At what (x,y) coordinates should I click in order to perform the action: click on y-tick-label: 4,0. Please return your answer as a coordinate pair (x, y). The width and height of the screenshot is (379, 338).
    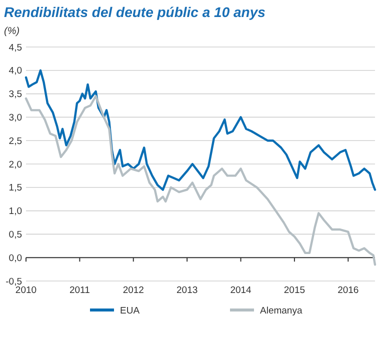
    Looking at the image, I should click on (15, 71).